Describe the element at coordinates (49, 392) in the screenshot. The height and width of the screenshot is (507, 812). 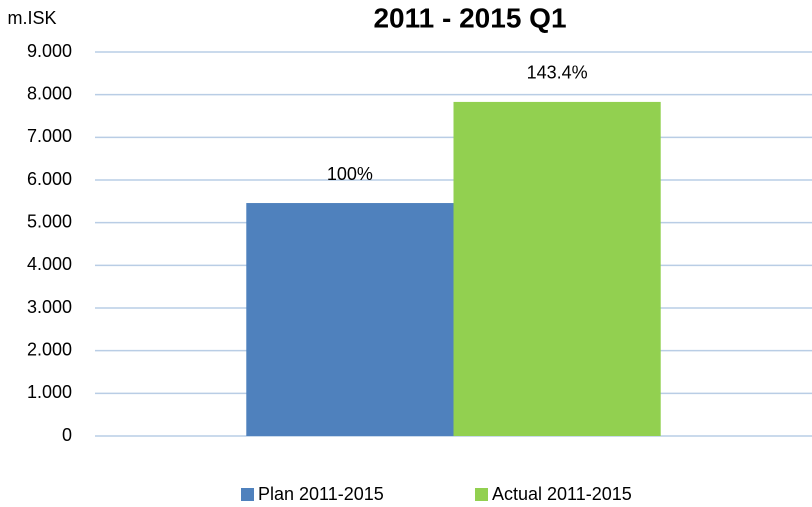
I see `y-tick-label: 1.000` at that location.